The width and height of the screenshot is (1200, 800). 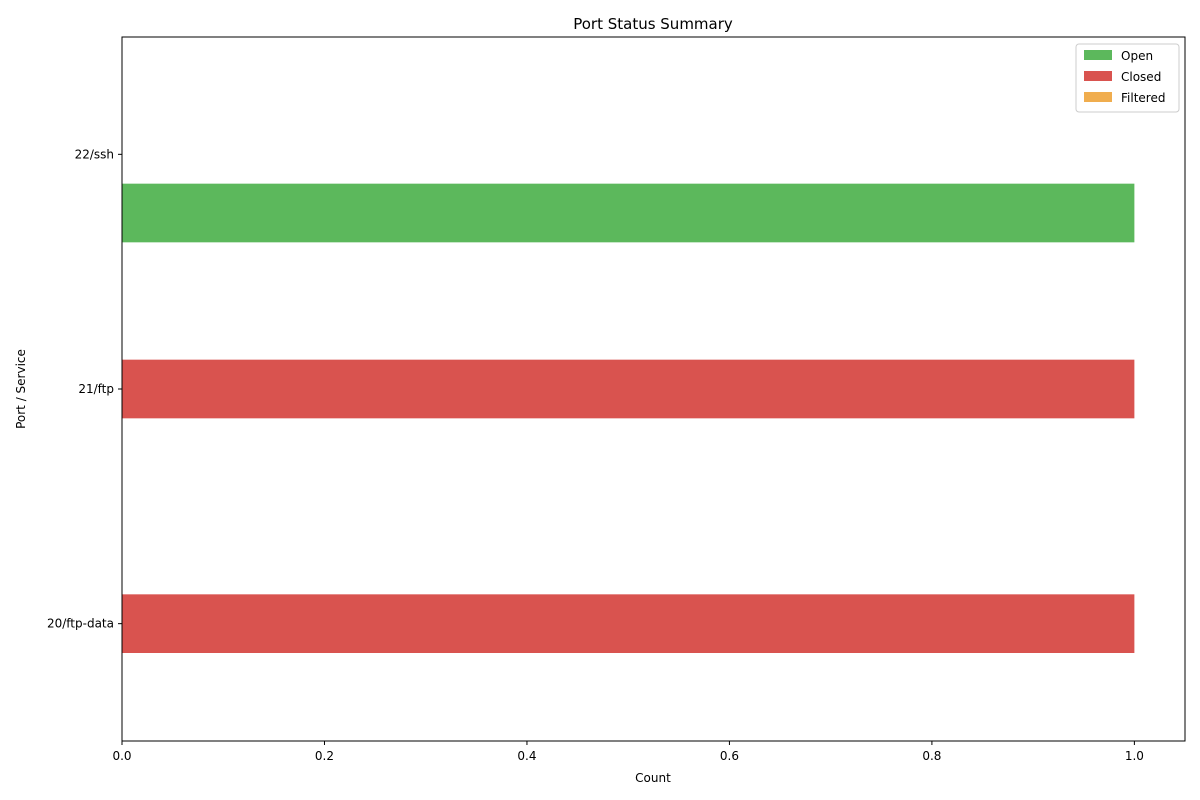 What do you see at coordinates (1143, 98) in the screenshot?
I see `legend-label-filtered: Filtered` at bounding box center [1143, 98].